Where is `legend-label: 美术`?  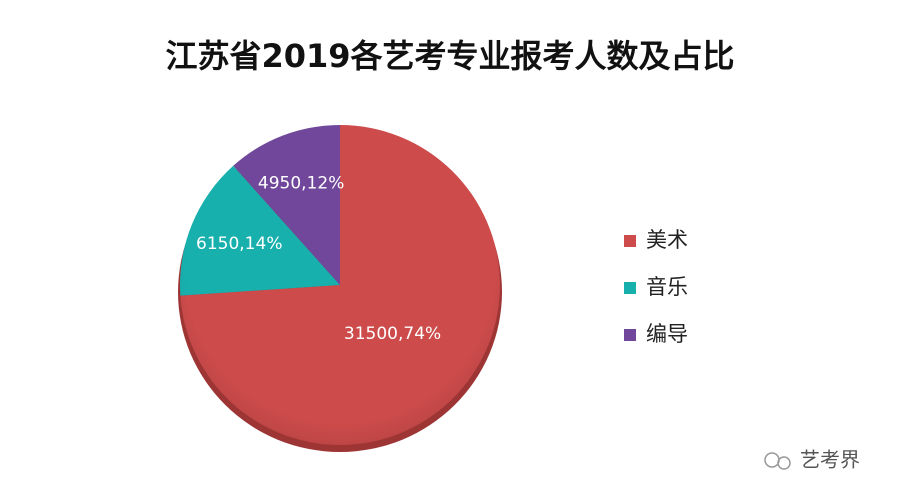 legend-label: 美术 is located at coordinates (667, 240).